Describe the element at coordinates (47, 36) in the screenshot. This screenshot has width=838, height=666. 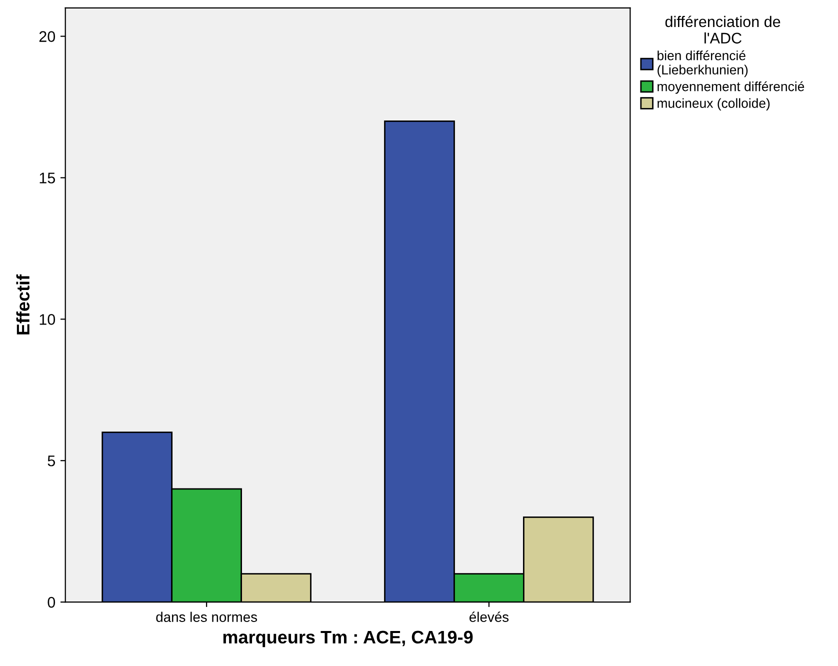
I see `y-tick-label: 20` at that location.